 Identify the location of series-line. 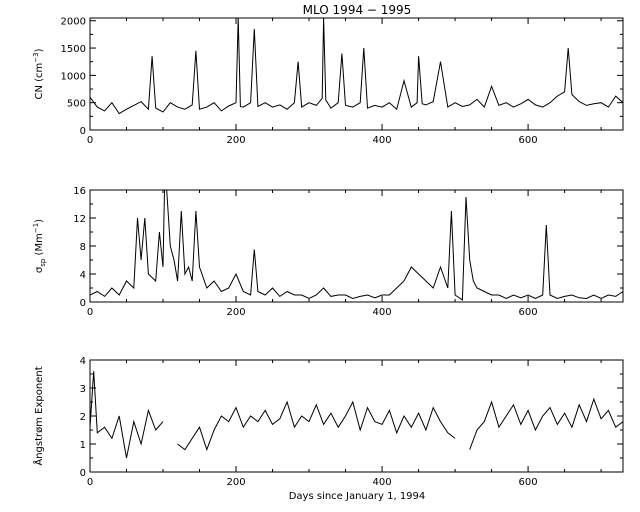
(356, 415).